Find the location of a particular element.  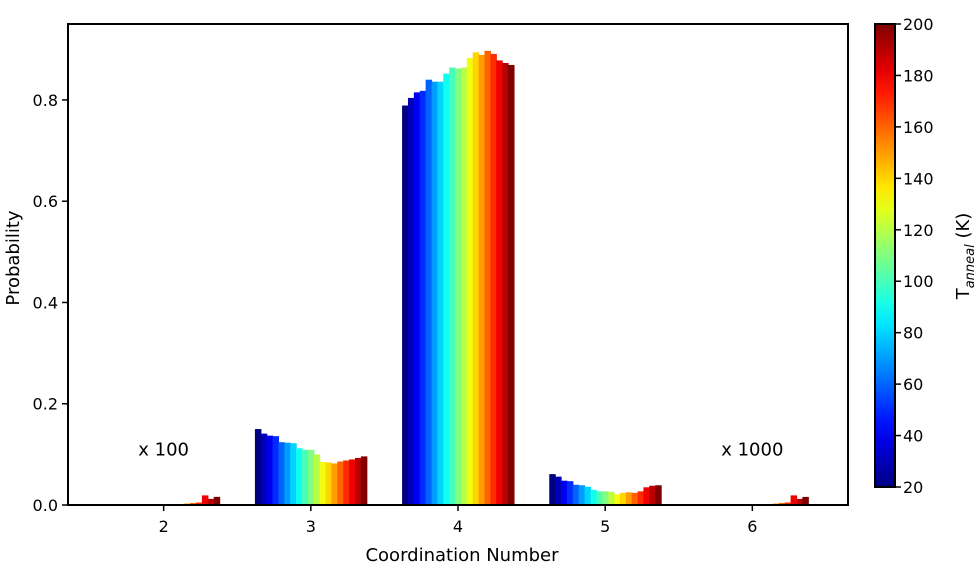

colorbar-tick-label: 100 is located at coordinates (918, 281).